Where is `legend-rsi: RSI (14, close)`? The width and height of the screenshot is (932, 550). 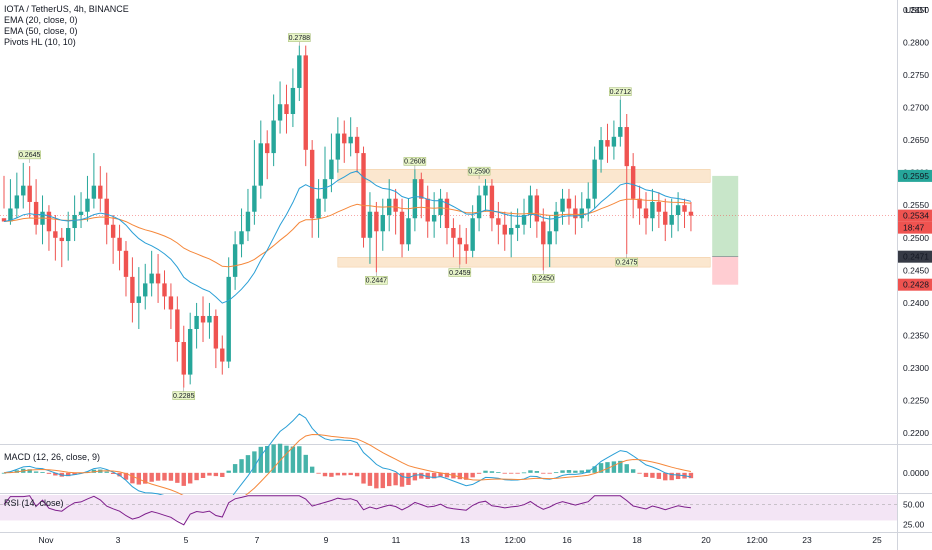
legend-rsi: RSI (14, close) is located at coordinates (34, 503).